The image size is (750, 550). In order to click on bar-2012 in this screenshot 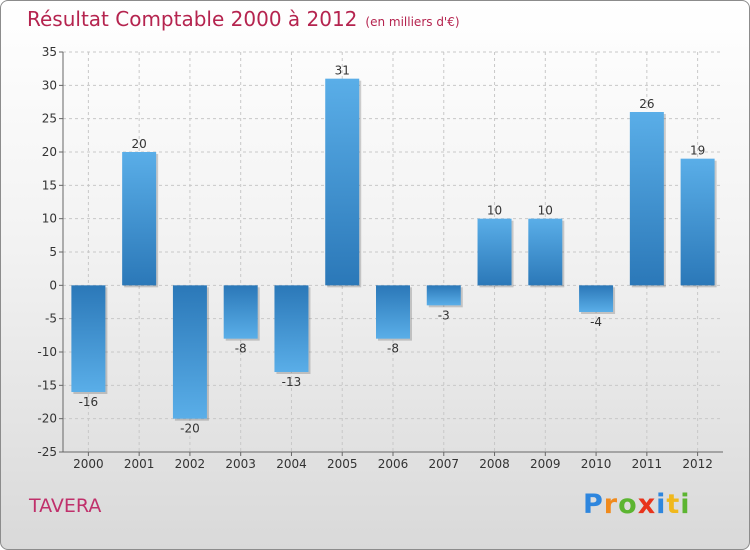, I will do `click(697, 222)`.